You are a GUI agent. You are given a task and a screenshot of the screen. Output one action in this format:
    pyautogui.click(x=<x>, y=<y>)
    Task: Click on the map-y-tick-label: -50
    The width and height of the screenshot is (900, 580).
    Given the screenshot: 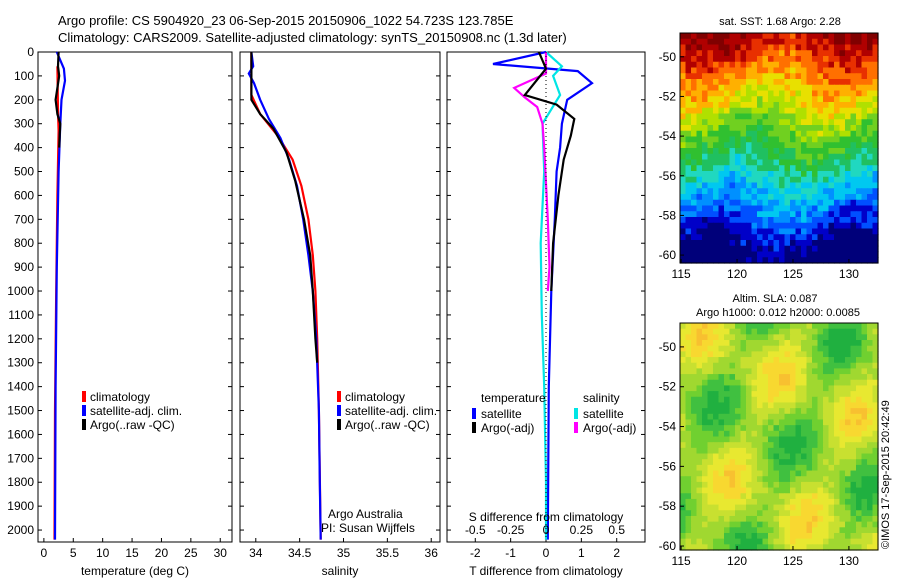 What is the action you would take?
    pyautogui.click(x=668, y=347)
    